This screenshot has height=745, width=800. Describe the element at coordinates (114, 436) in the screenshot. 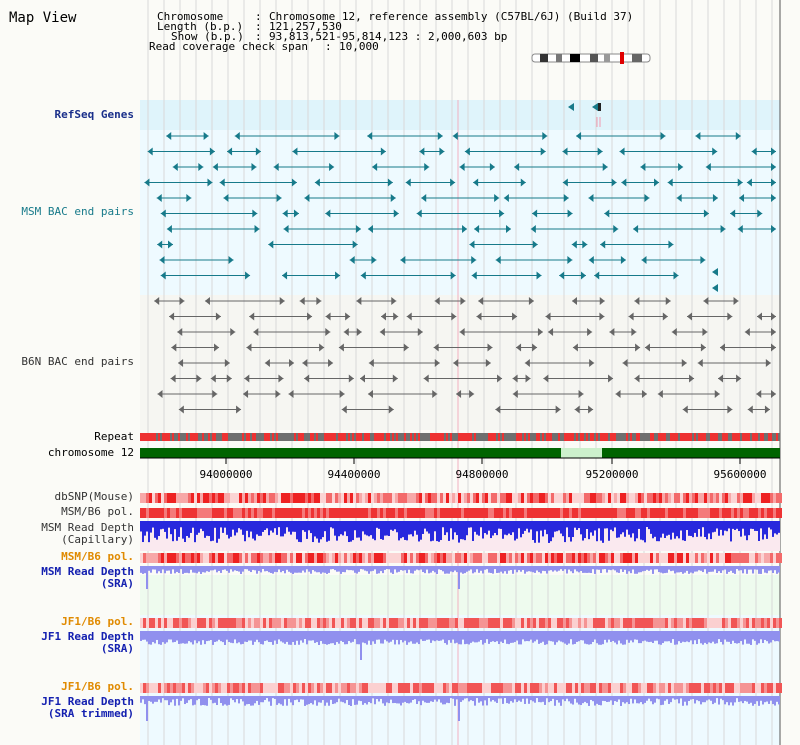

I see `track-label-repeat: Repeat` at that location.